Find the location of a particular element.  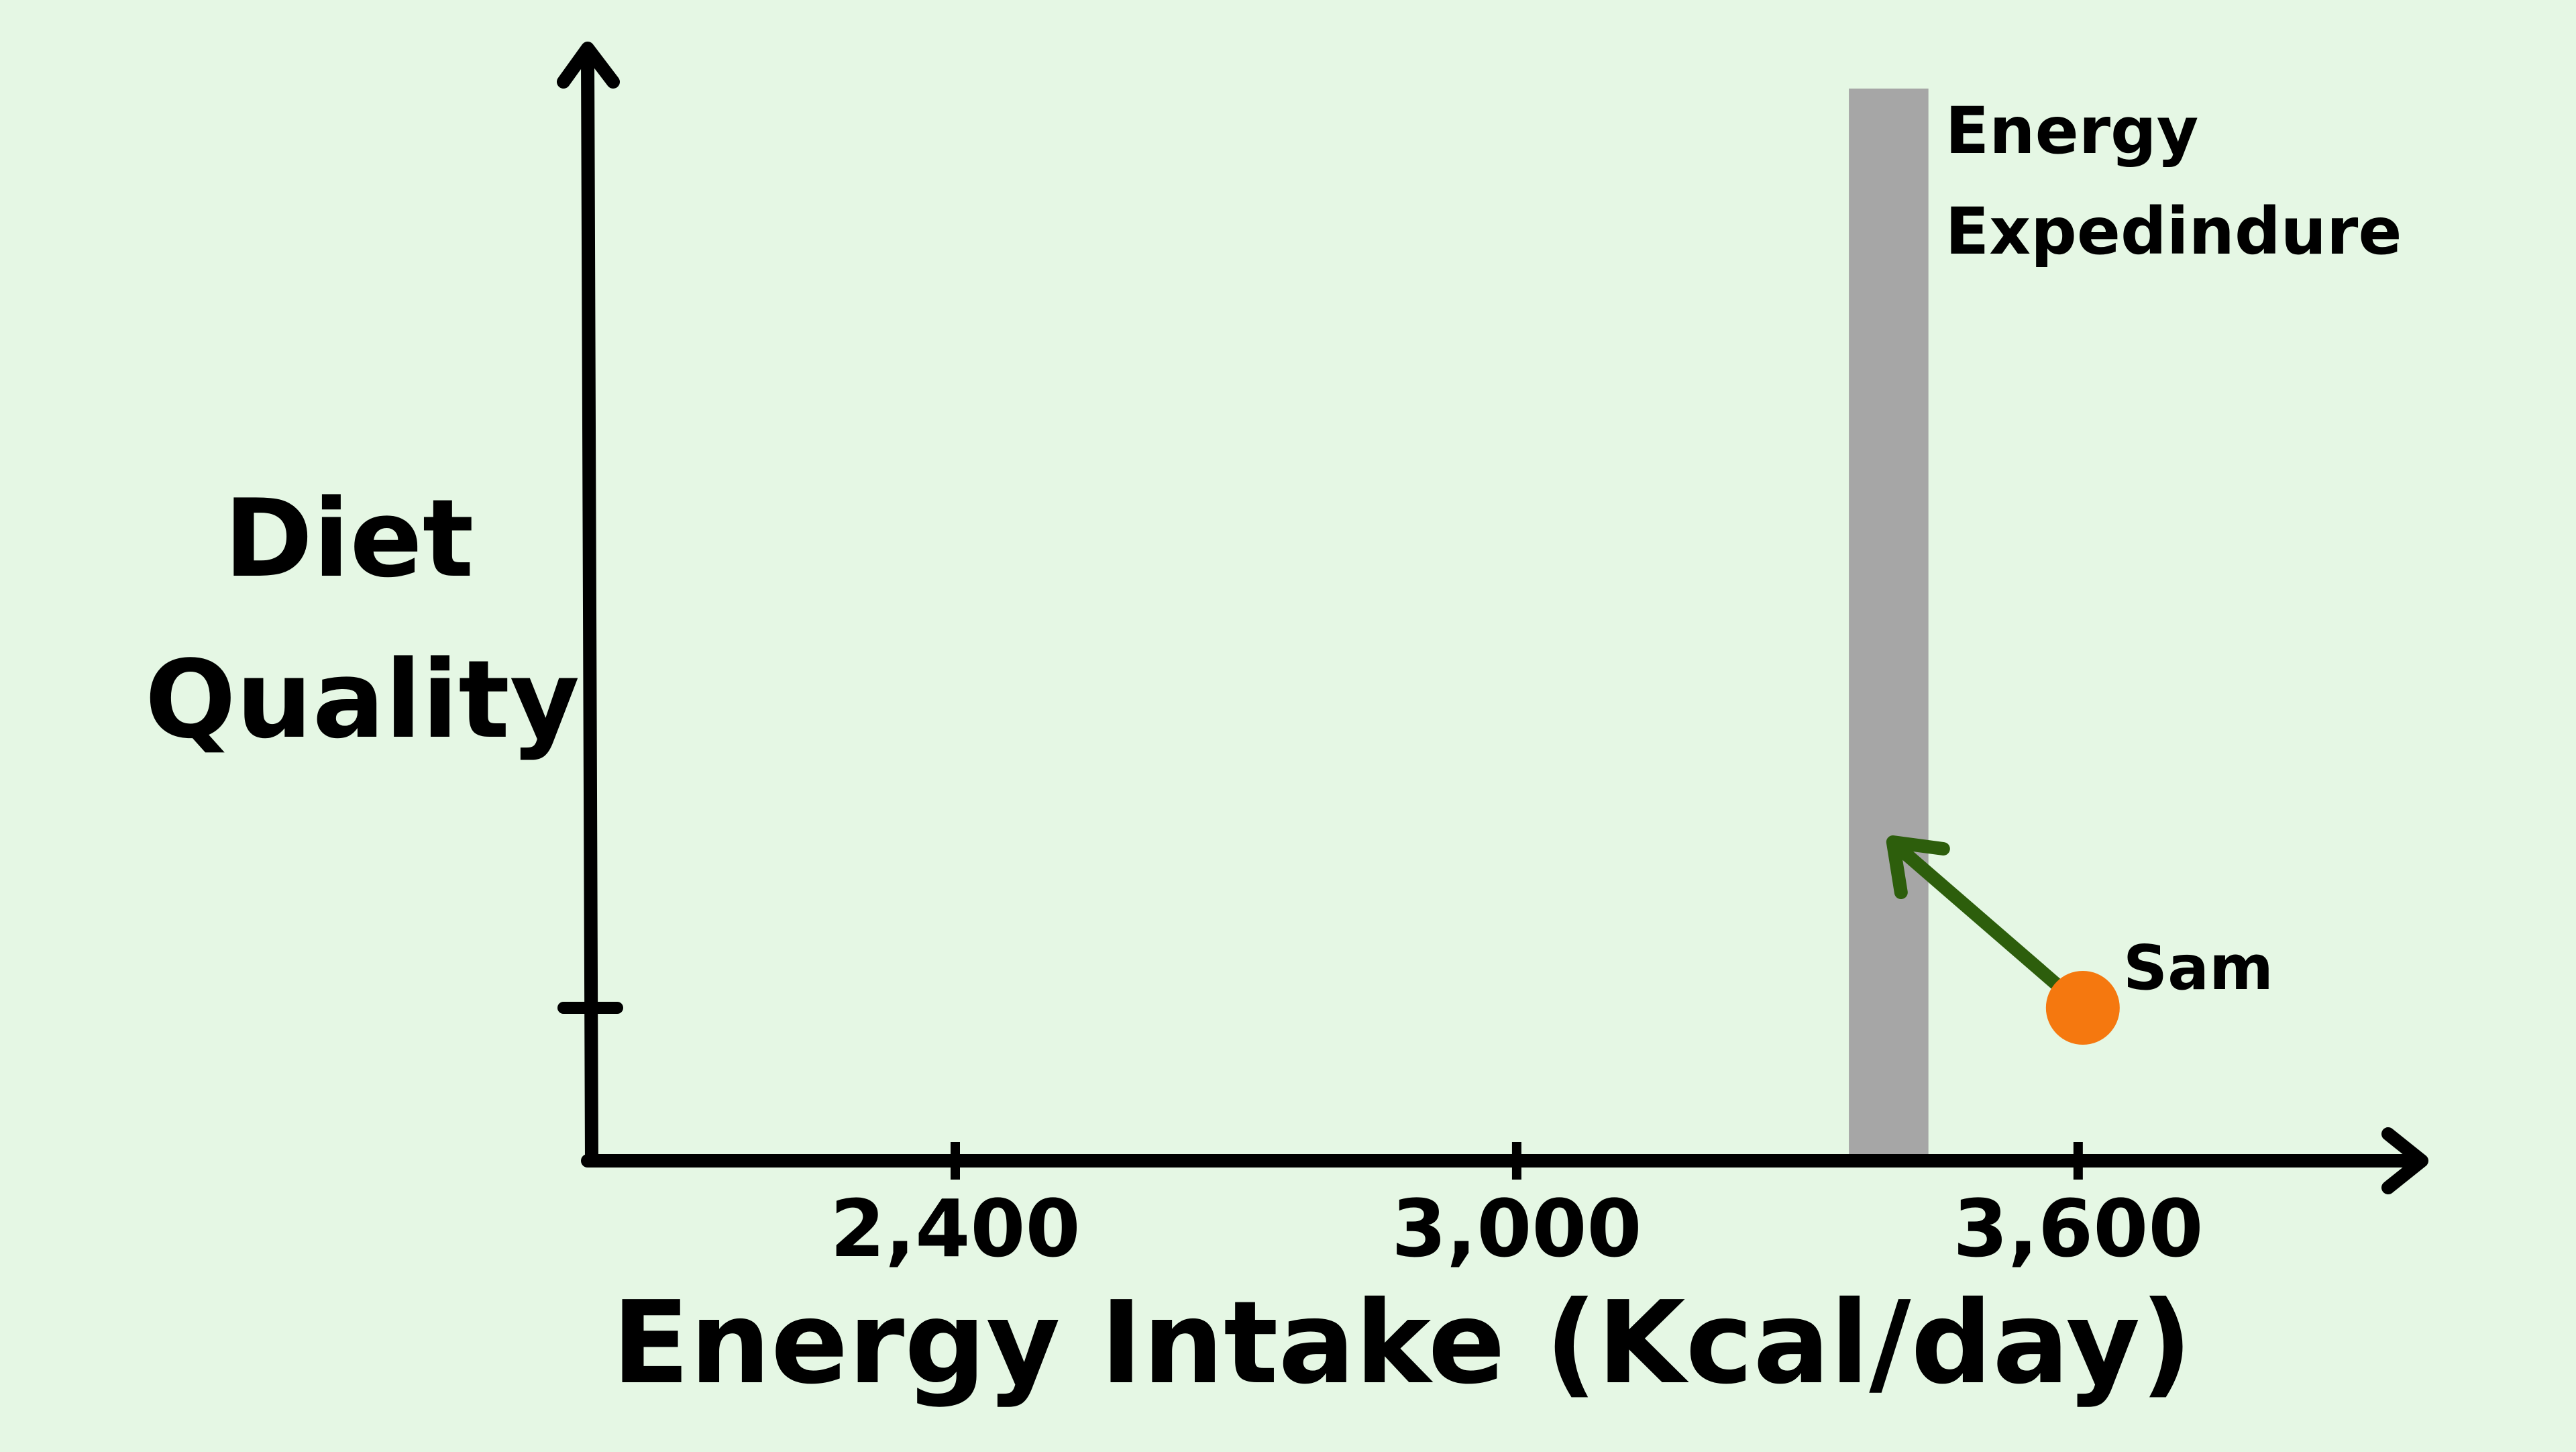

movement-arrow is located at coordinates (1980, 919).